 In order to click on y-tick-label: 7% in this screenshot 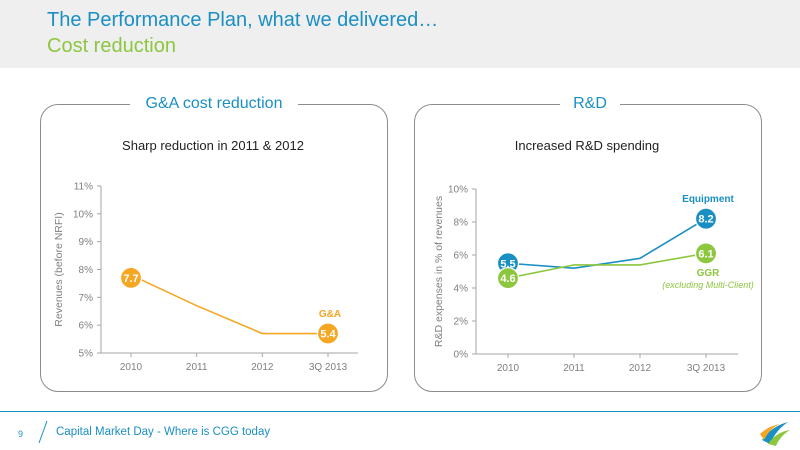, I will do `click(86, 298)`.